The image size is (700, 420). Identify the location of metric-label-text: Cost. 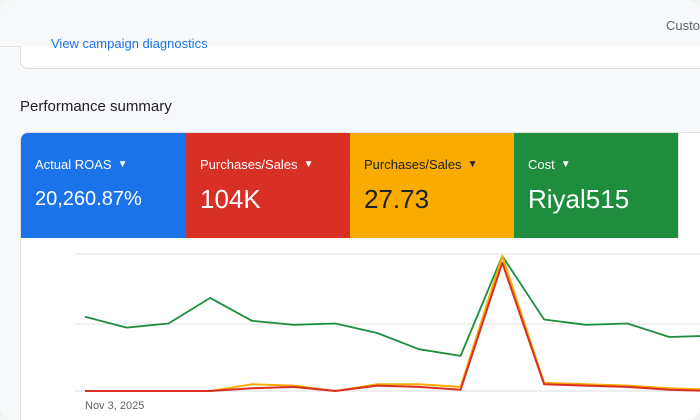
(541, 164).